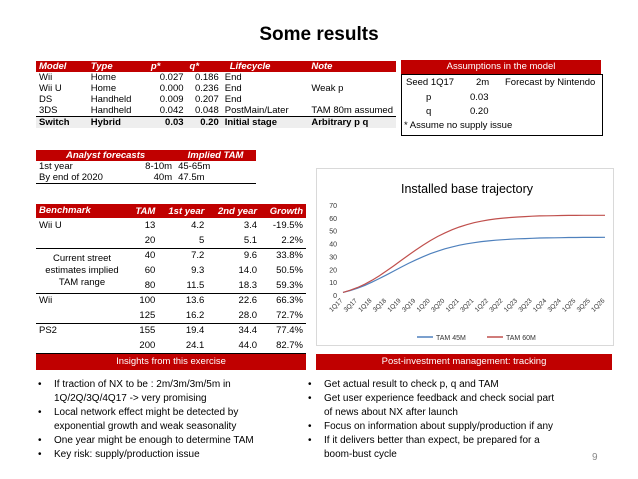  I want to click on bullet-text: Get actual result to check p, q and TAM, so click(411, 384).